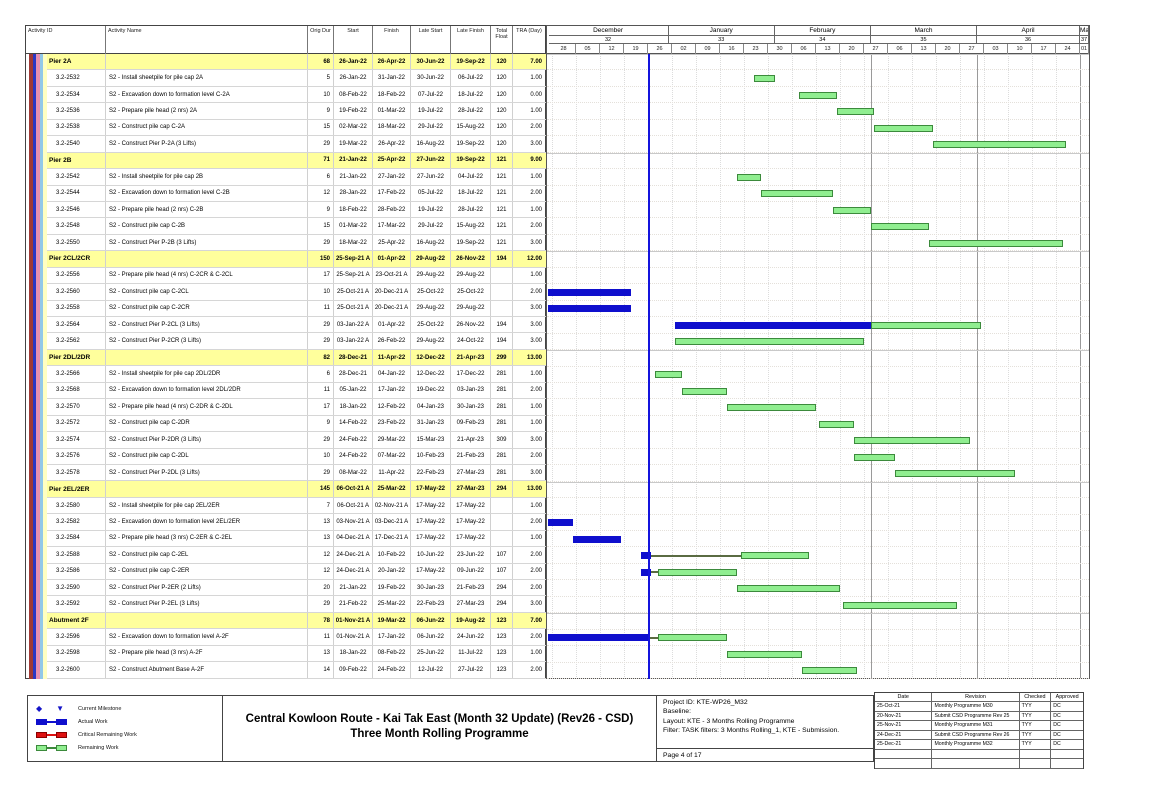 Image resolution: width=1149 pixels, height=812 pixels. What do you see at coordinates (353, 472) in the screenshot?
I see `start-cell: 08-Mar-22` at bounding box center [353, 472].